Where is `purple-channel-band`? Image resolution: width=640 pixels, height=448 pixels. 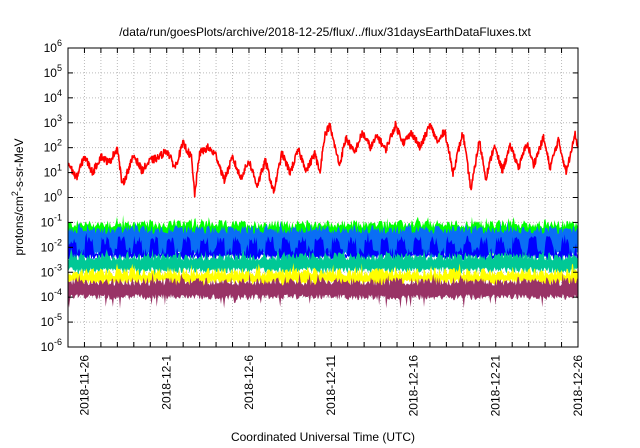
purple-channel-band is located at coordinates (323, 290).